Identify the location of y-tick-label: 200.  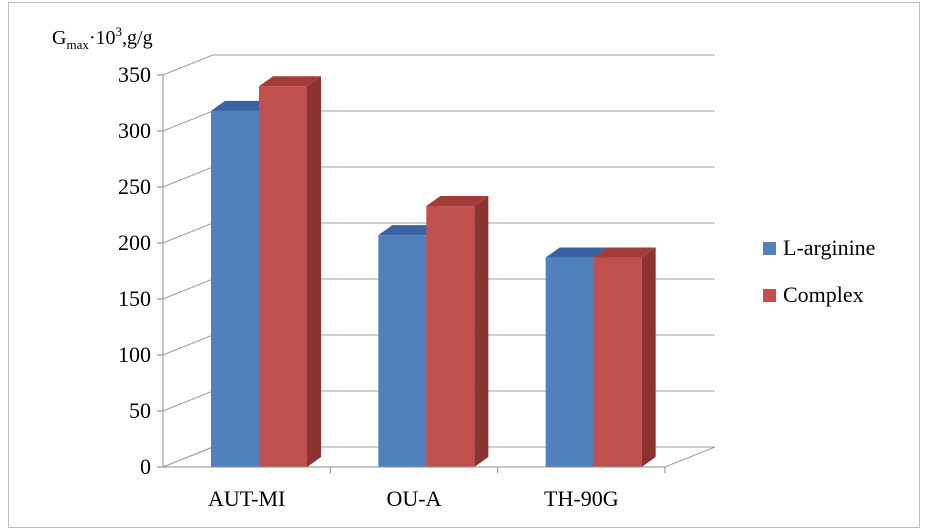
(134, 242).